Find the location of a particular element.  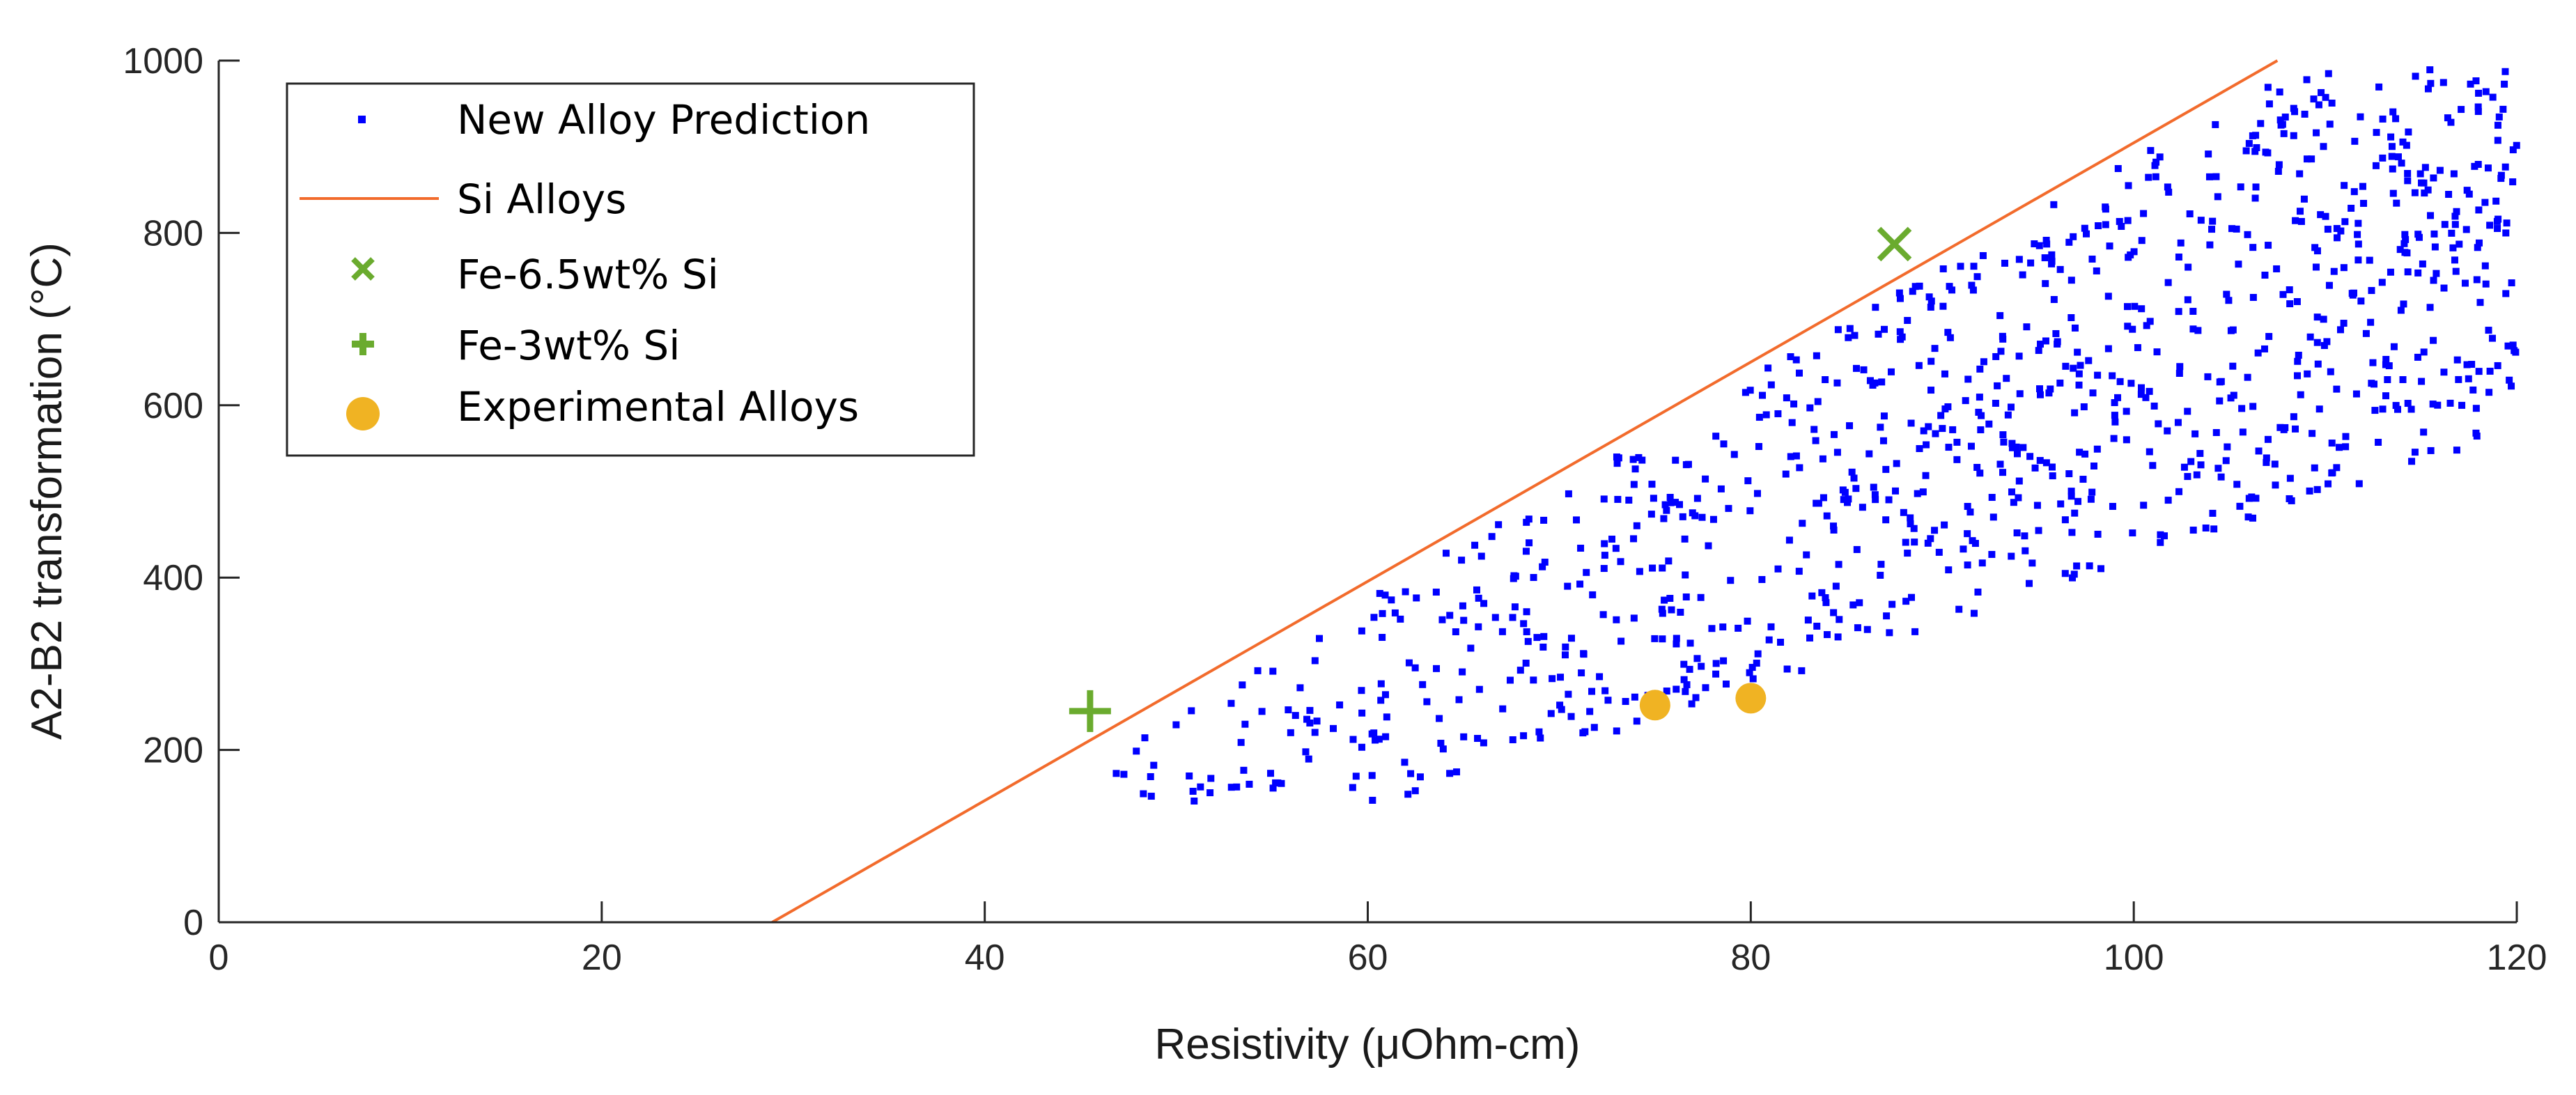

legend-prediction-label: New Alloy Prediction is located at coordinates (663, 120).